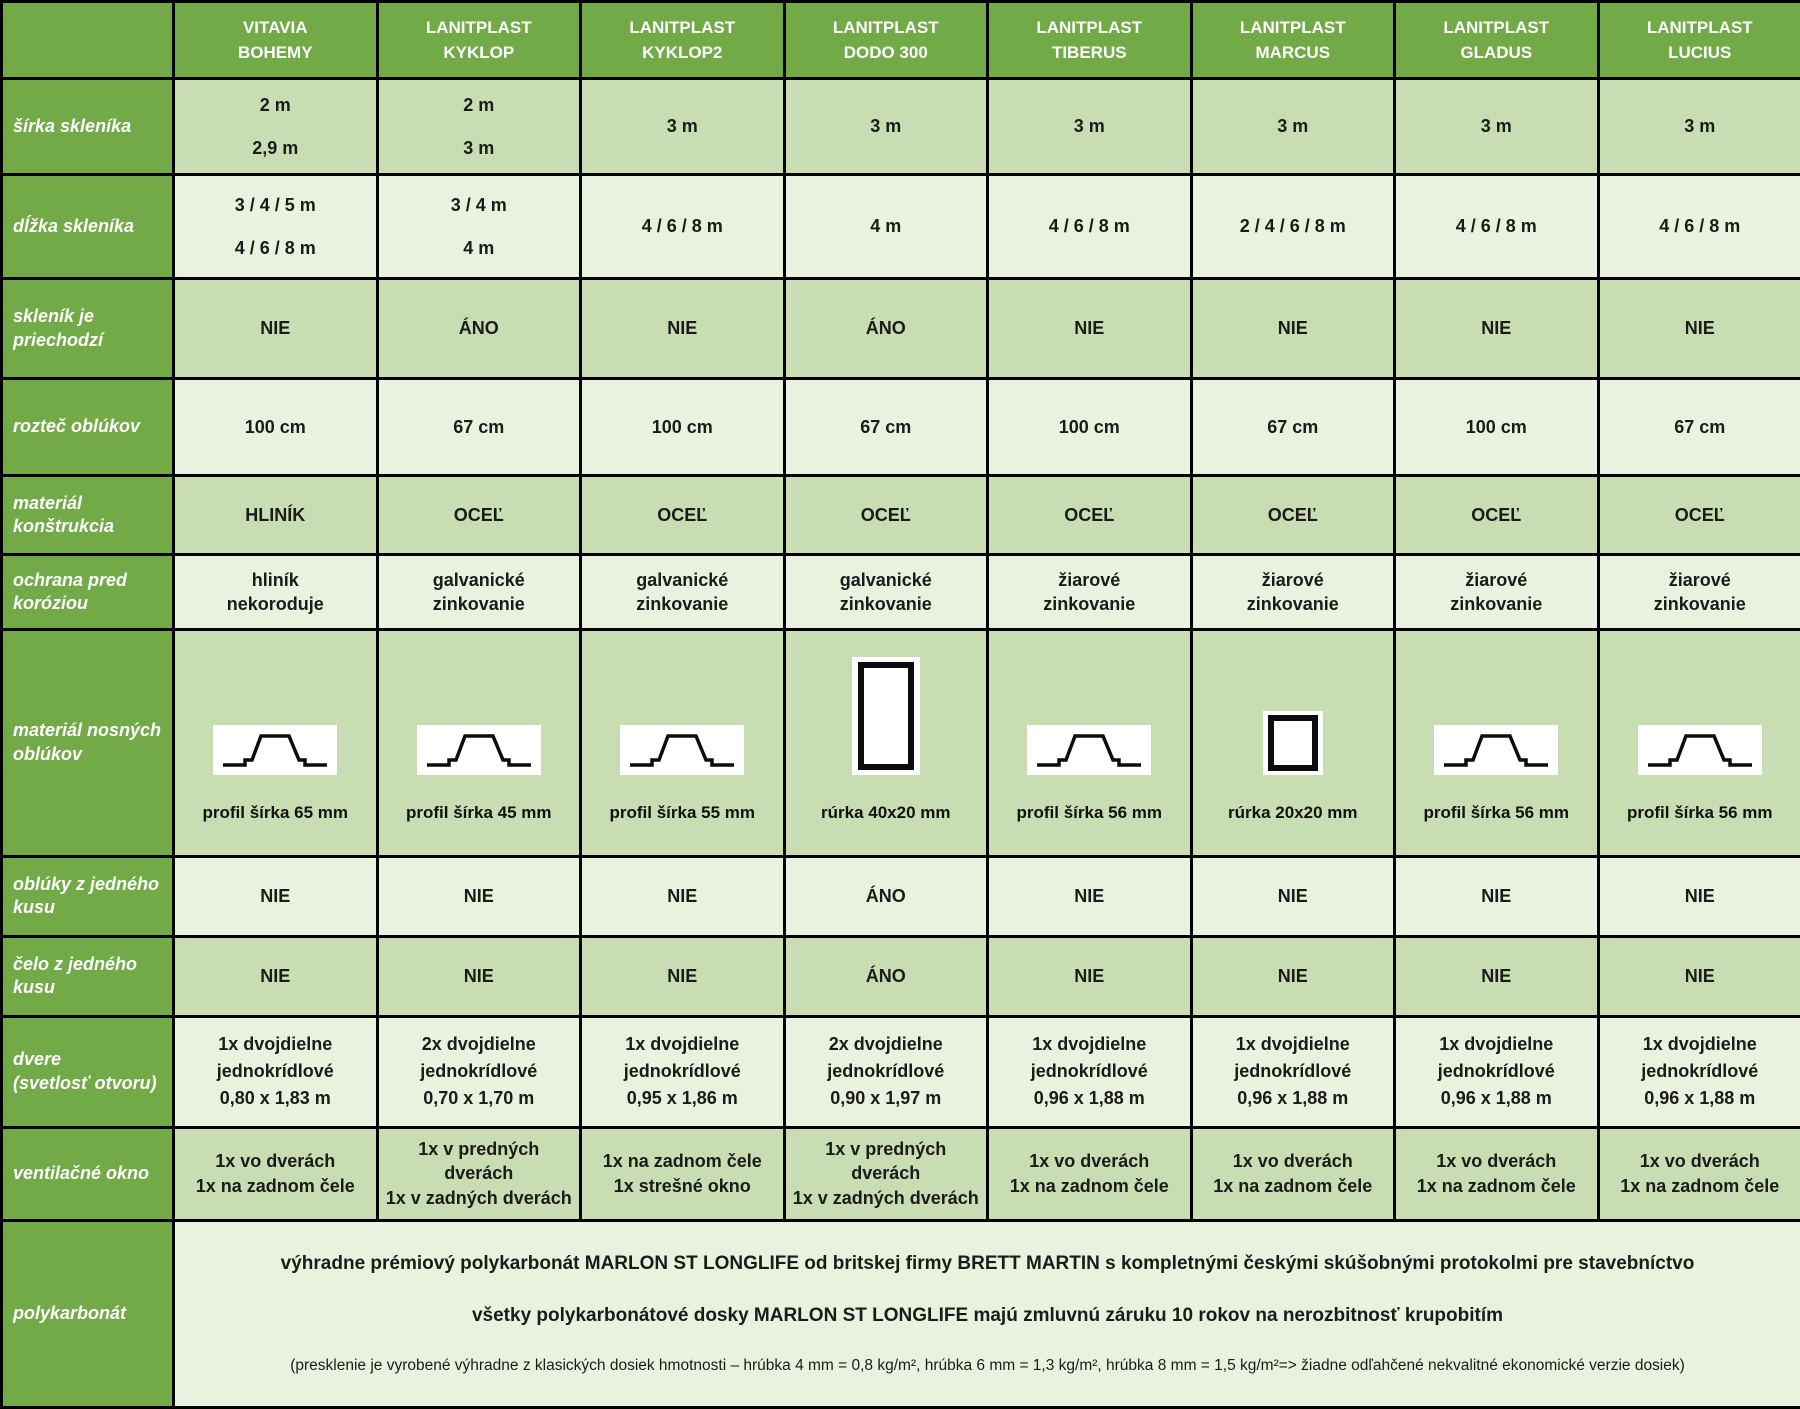 The width and height of the screenshot is (1800, 1409). I want to click on column-header-lanitplast-lucius: LANITPLAST LUCIUS, so click(1699, 40).